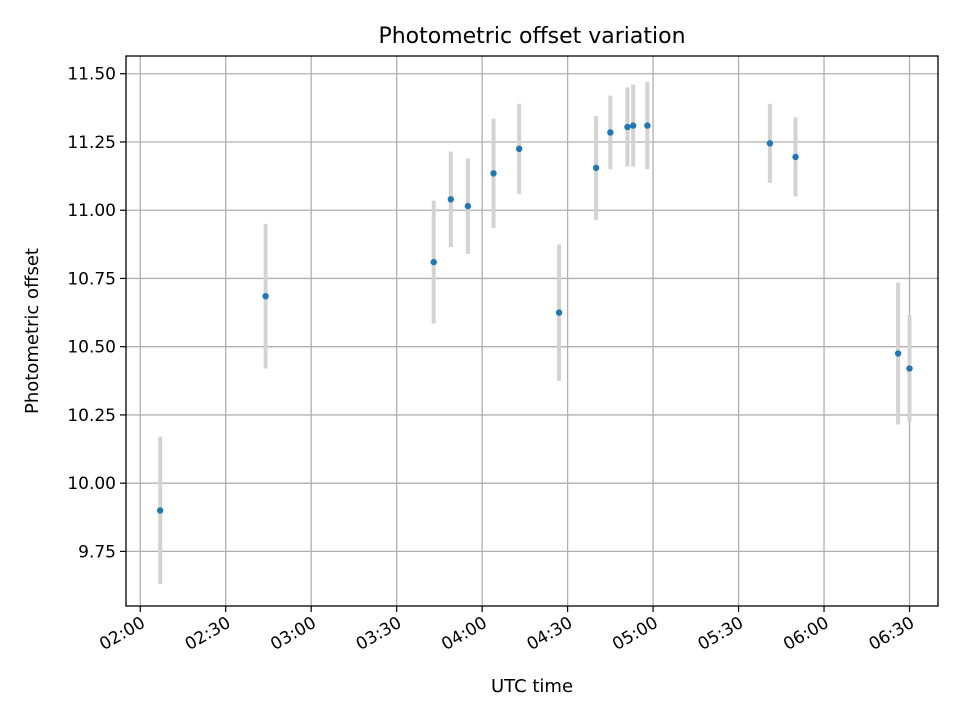  I want to click on y-axis-label: Photometric offset, so click(32, 331).